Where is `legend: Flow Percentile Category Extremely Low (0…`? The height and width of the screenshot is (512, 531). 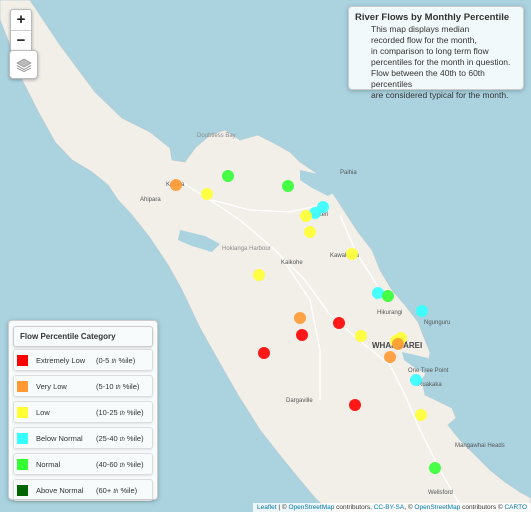
legend: Flow Percentile Category Extremely Low (0… is located at coordinates (83, 410).